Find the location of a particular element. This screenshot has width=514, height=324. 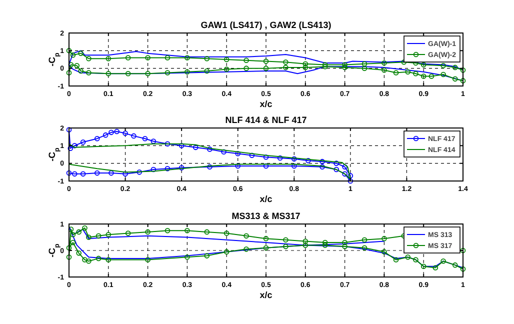

chart-title: MS313 & MS317 is located at coordinates (266, 216).